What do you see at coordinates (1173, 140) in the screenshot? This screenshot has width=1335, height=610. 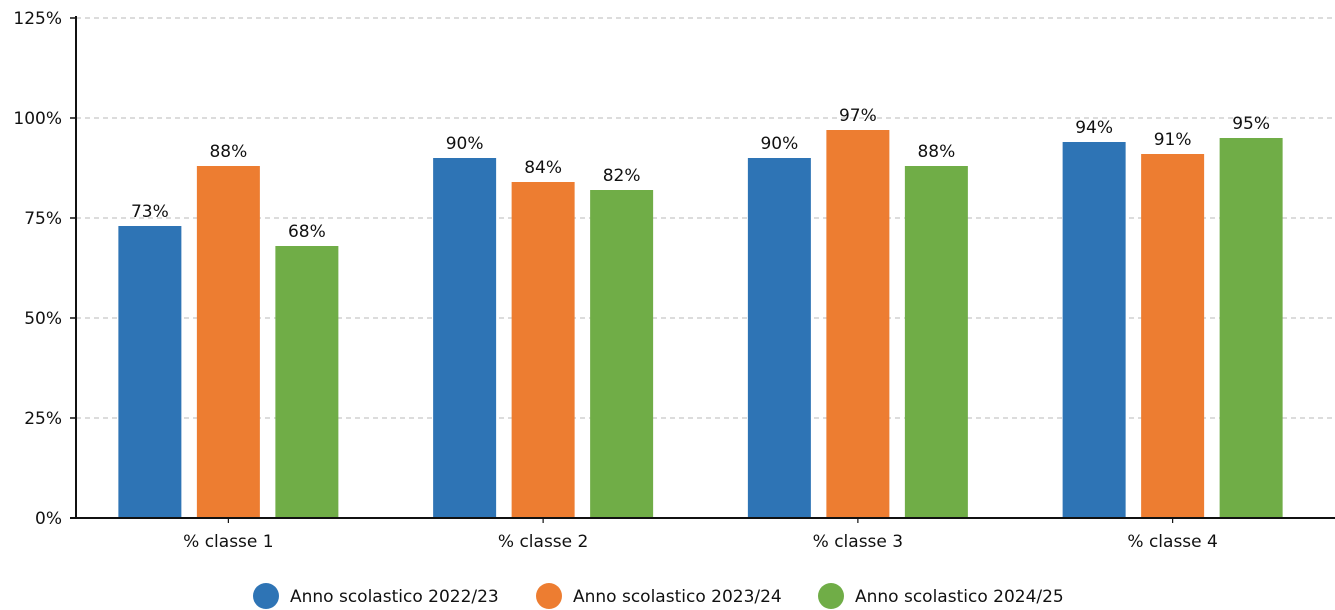 I see `bar-data-label: 91%` at bounding box center [1173, 140].